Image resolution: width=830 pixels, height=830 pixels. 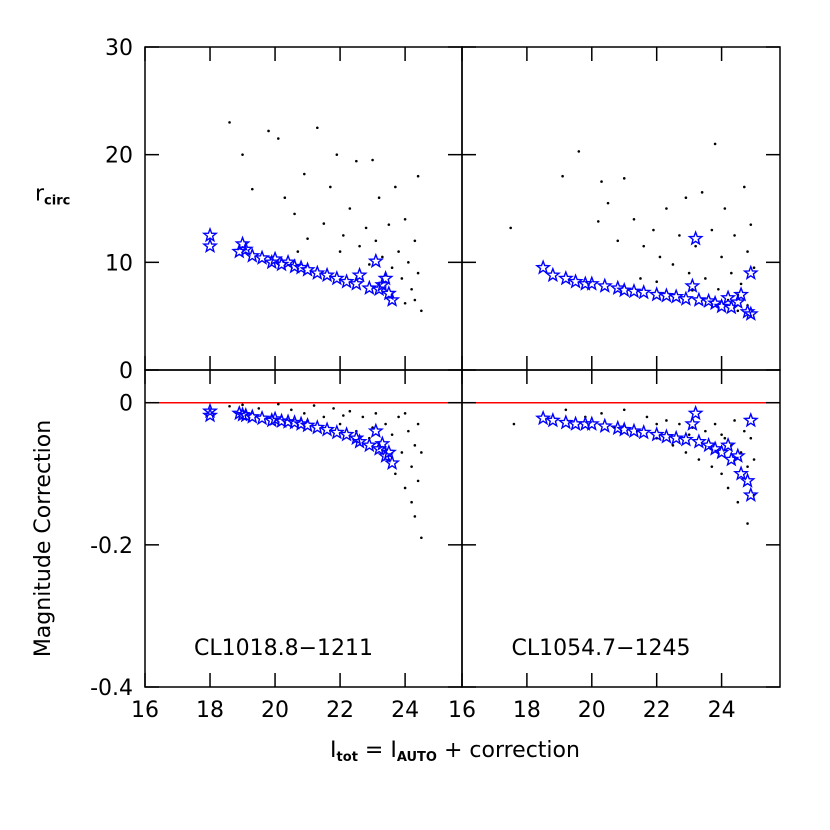 I want to click on x-axis-label-part: I, so click(x=333, y=750).